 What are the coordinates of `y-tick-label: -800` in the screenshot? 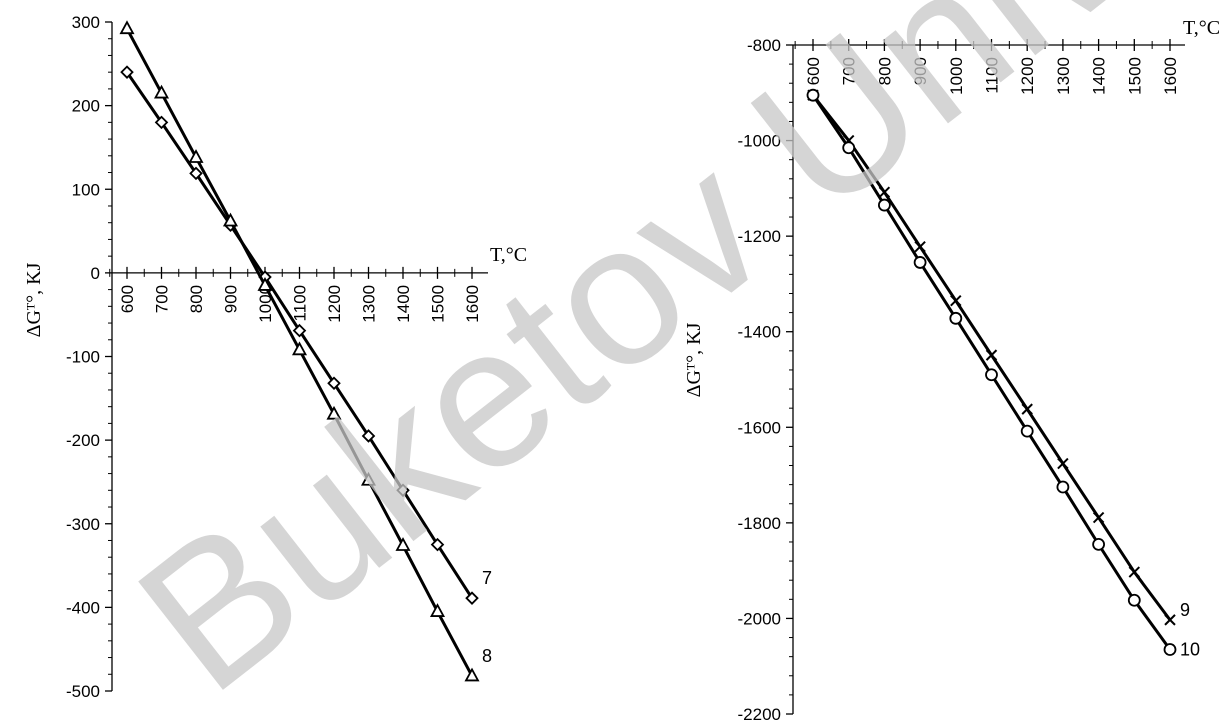 It's located at (764, 45).